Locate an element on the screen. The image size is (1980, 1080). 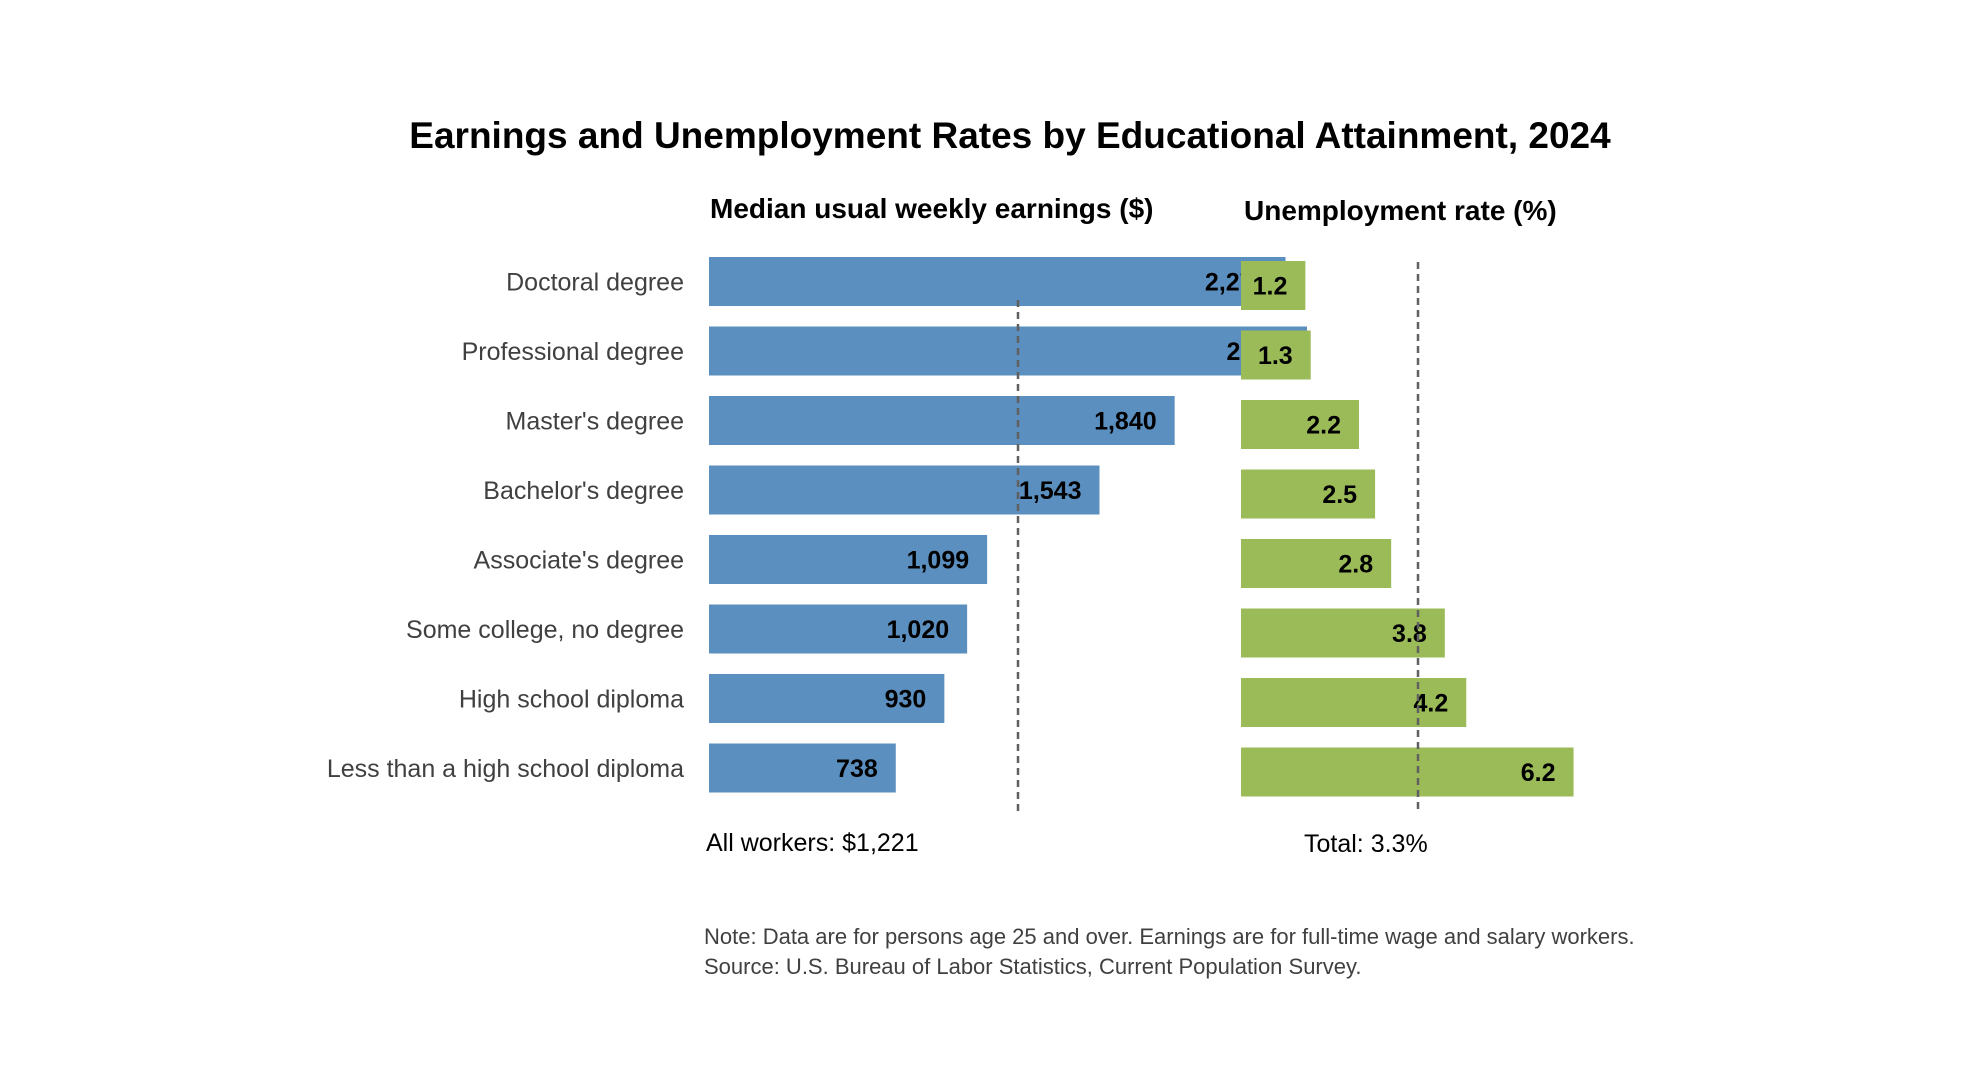
unemployment-value-label: 1.3 is located at coordinates (1275, 356).